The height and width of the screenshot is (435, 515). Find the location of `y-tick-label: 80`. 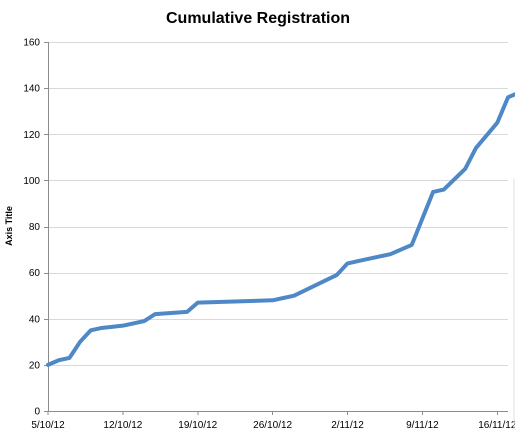

y-tick-label: 80 is located at coordinates (35, 227).